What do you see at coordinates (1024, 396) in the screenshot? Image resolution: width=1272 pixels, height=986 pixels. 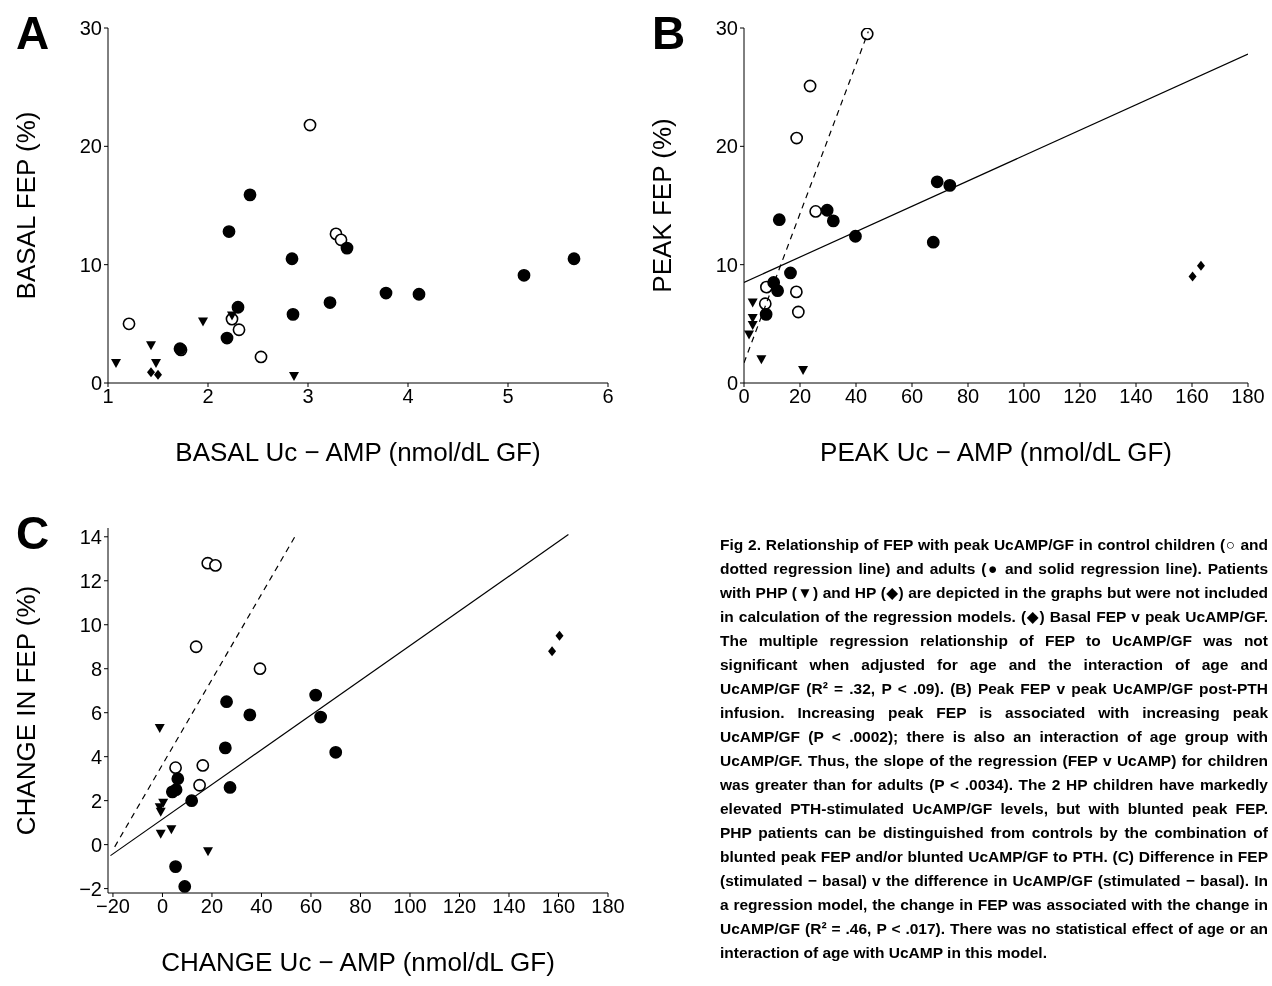 I see `x-tick-label: 100` at bounding box center [1024, 396].